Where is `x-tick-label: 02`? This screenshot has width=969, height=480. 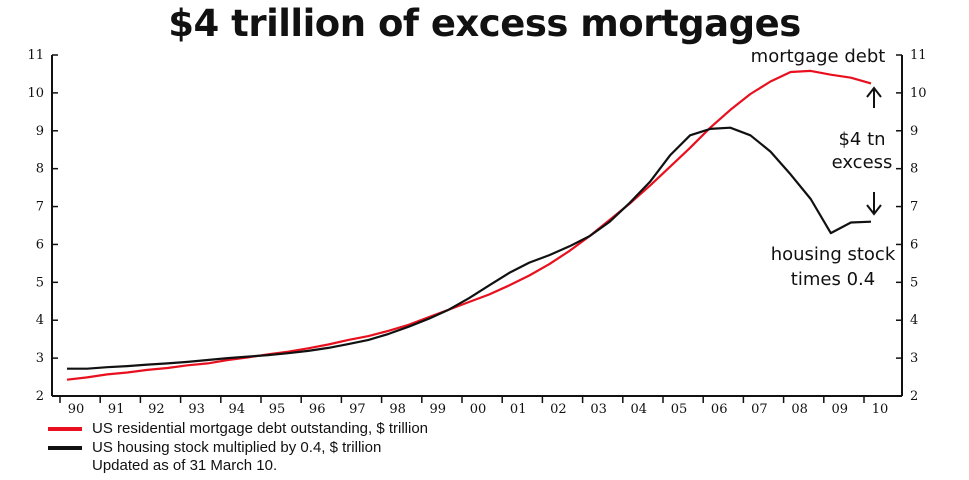 x-tick-label: 02 is located at coordinates (558, 409).